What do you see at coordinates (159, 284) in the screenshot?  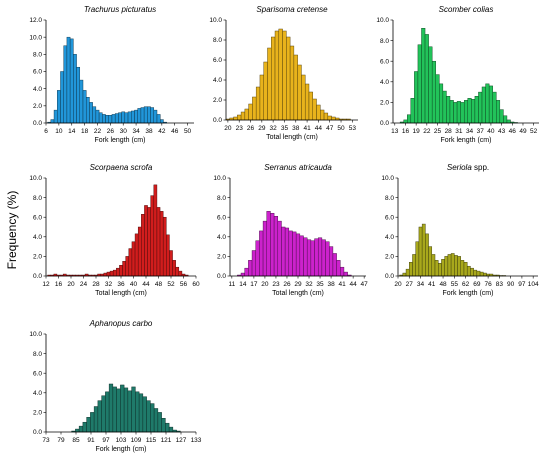 I see `x-tick-label: 48` at bounding box center [159, 284].